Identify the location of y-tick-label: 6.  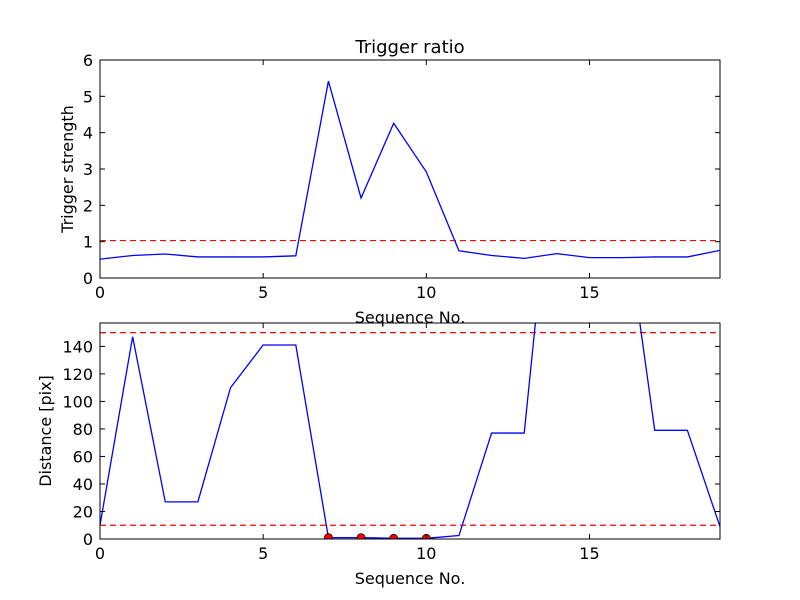
(88, 60).